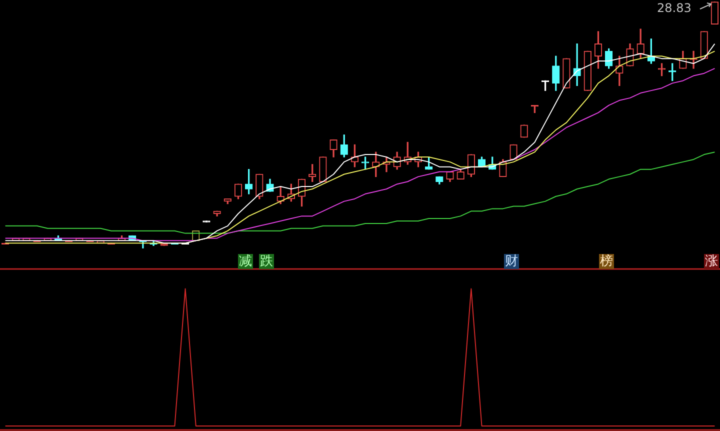 The image size is (720, 431). What do you see at coordinates (266, 261) in the screenshot?
I see `text: 跌` at bounding box center [266, 261].